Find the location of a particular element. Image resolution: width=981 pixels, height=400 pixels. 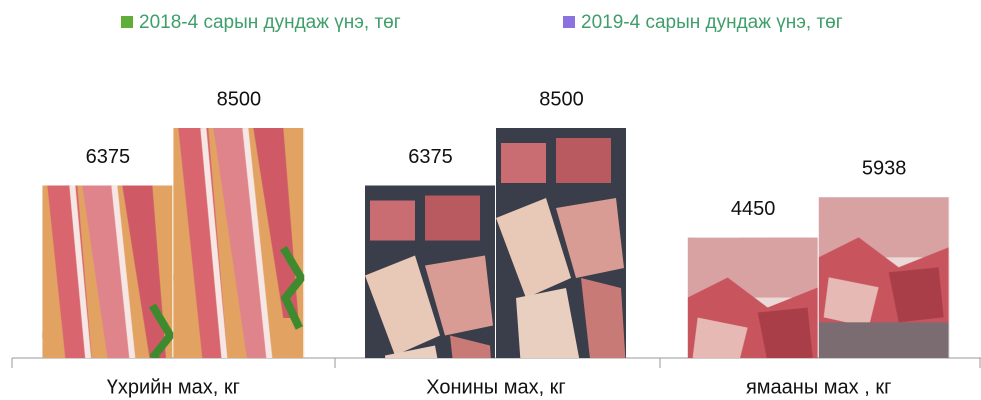

value-label: 5938 is located at coordinates (884, 169).